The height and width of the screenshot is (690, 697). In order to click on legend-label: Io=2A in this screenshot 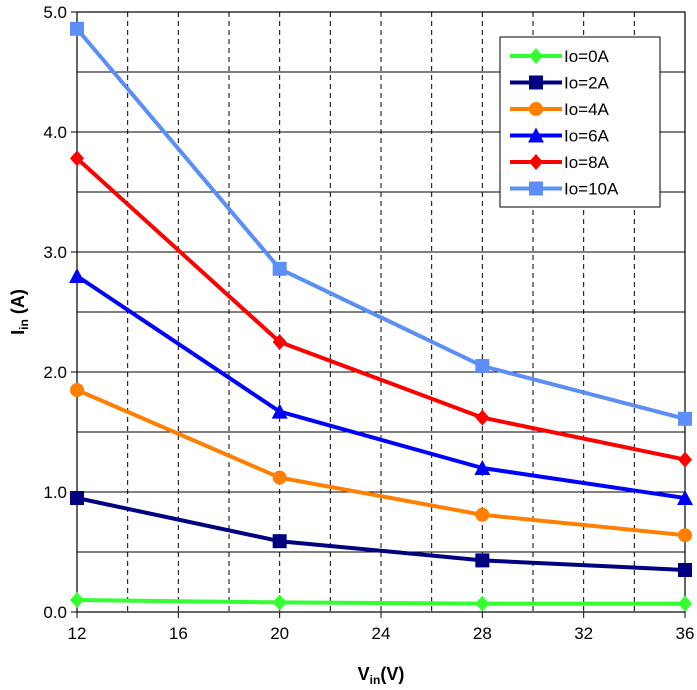, I will do `click(587, 83)`.